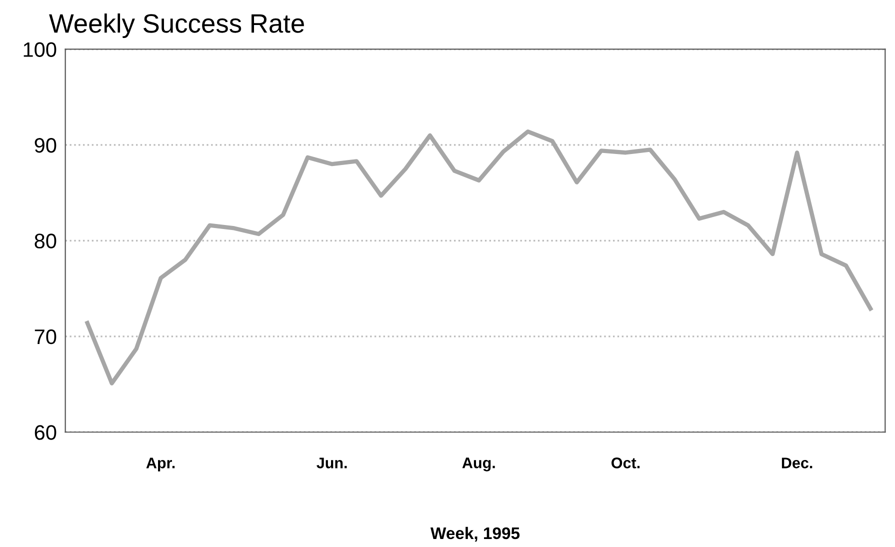 The height and width of the screenshot is (547, 895). What do you see at coordinates (176, 25) in the screenshot?
I see `chart-title: Weekly Success Rate` at bounding box center [176, 25].